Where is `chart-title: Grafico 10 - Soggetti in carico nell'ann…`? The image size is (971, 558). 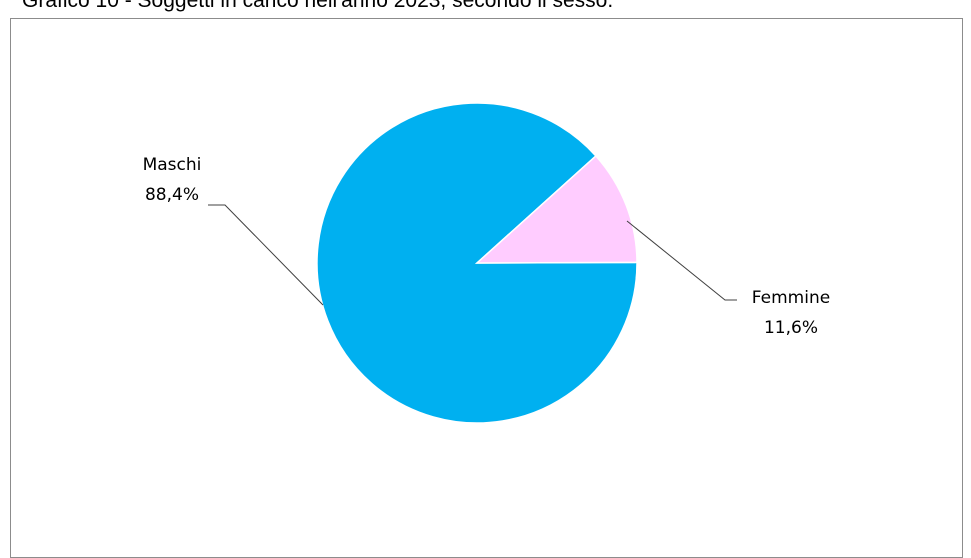
chart-title: Grafico 10 - Soggetti in carico nell'ann… is located at coordinates (318, 6).